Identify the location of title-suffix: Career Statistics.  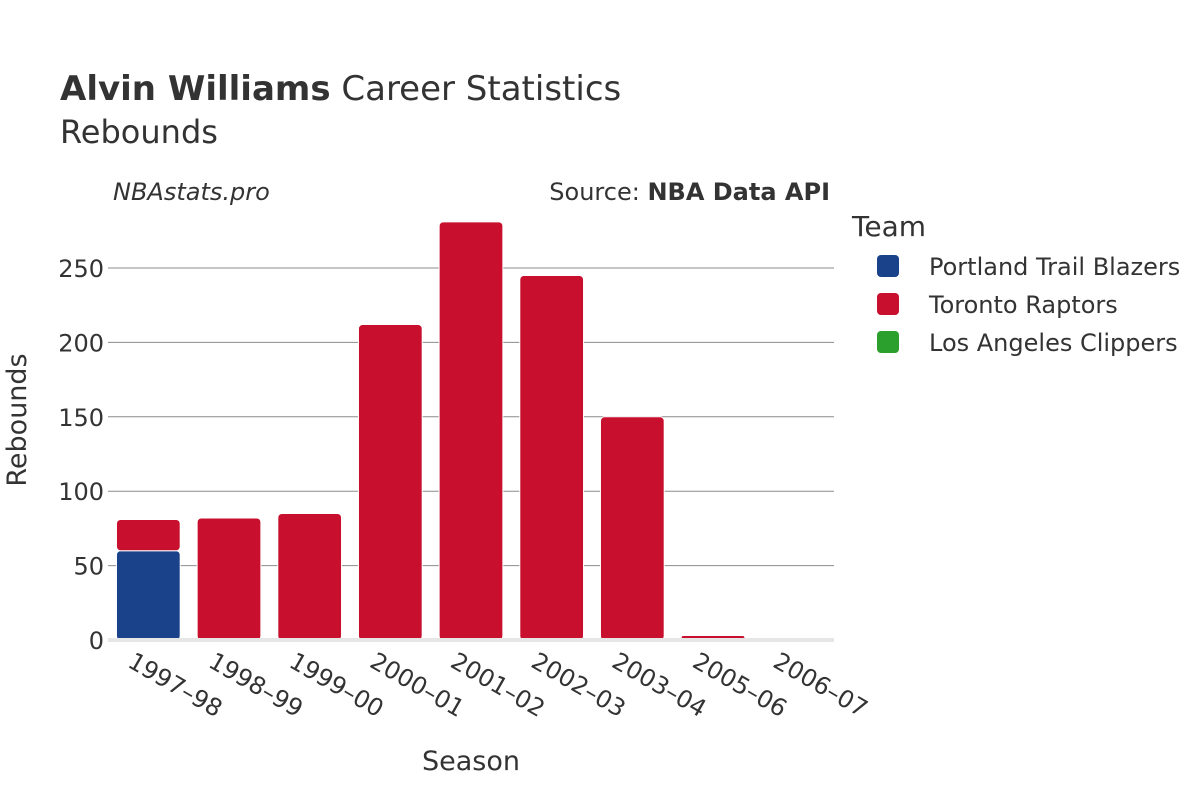
(476, 89).